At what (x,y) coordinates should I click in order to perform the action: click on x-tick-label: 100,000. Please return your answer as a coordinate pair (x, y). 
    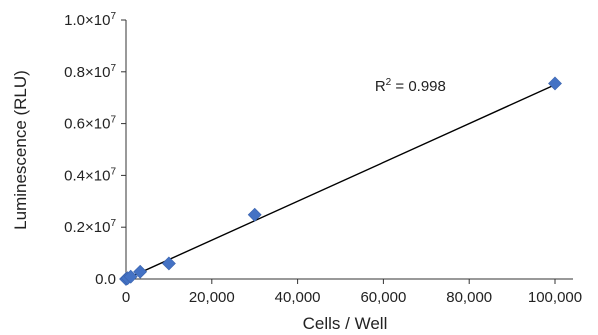
    Looking at the image, I should click on (555, 297).